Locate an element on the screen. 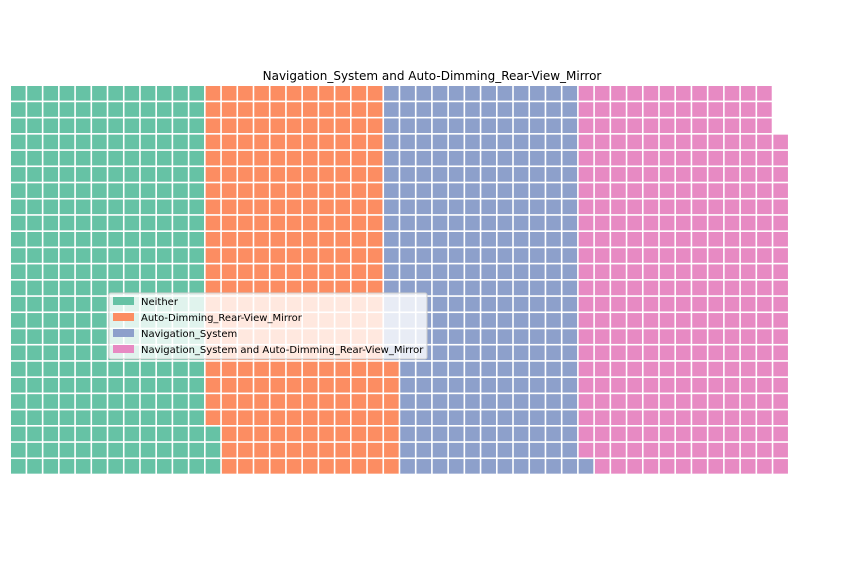  legend-entry-auto-dimming-rear-view-mirror: Auto-Dimming_Rear-View_Mirror is located at coordinates (208, 318).